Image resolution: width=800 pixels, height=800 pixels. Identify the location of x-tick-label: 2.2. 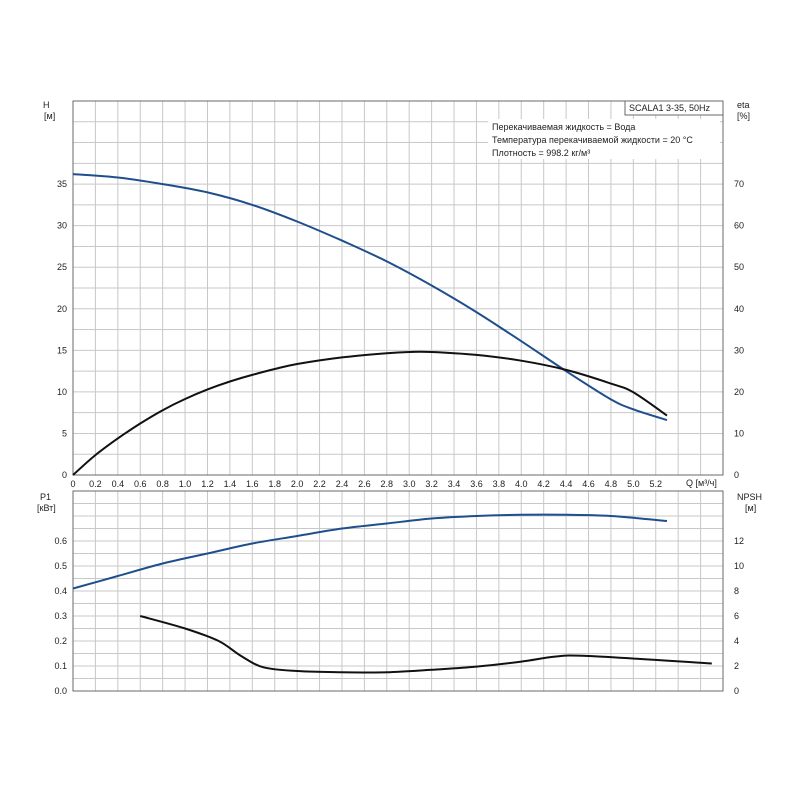
(319, 484).